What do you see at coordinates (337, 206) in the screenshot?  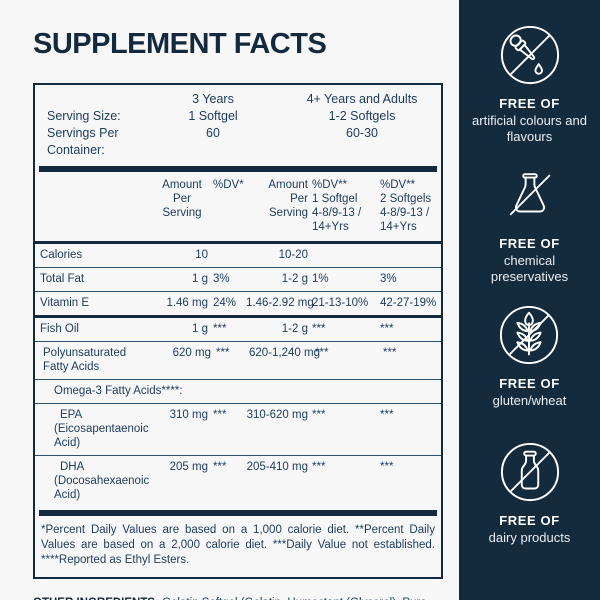 I see `header-dv-2: %DV** 1 Softgel 4-8/9-13 / 14+Yrs` at bounding box center [337, 206].